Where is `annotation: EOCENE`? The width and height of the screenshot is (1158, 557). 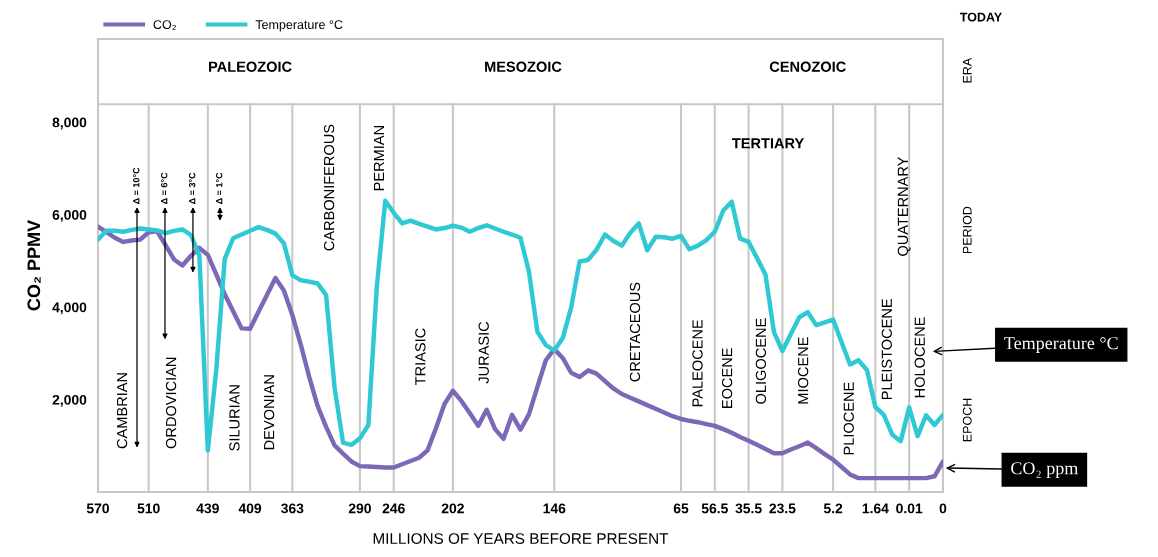
annotation: EOCENE is located at coordinates (727, 378).